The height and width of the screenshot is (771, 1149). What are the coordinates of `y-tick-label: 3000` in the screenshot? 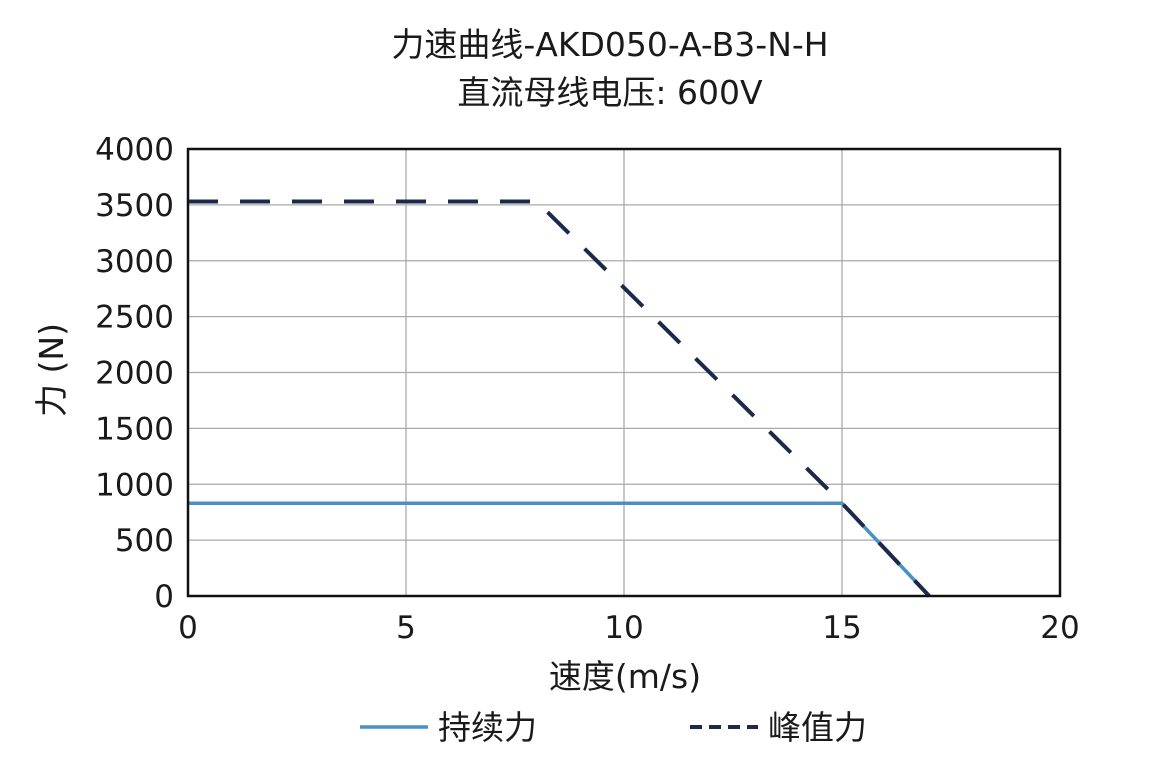 It's located at (134, 262).